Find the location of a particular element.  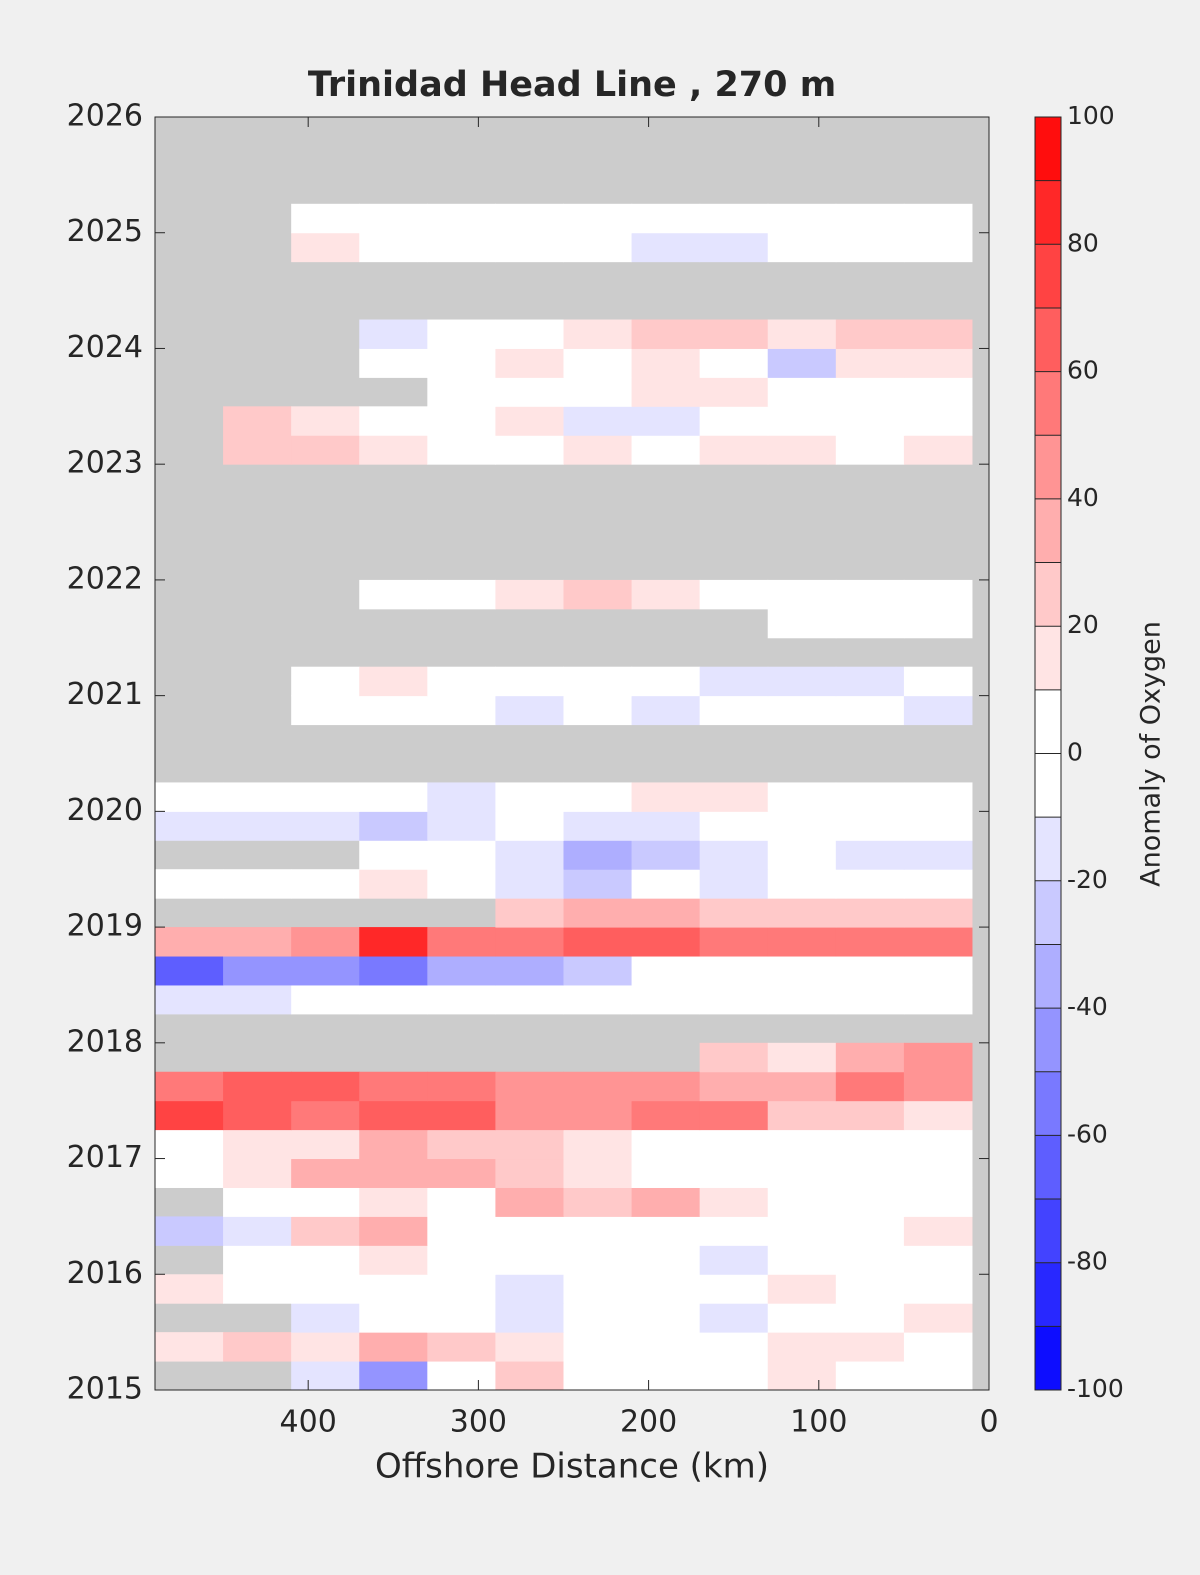

y-tick-label: 2018 is located at coordinates (105, 1041).